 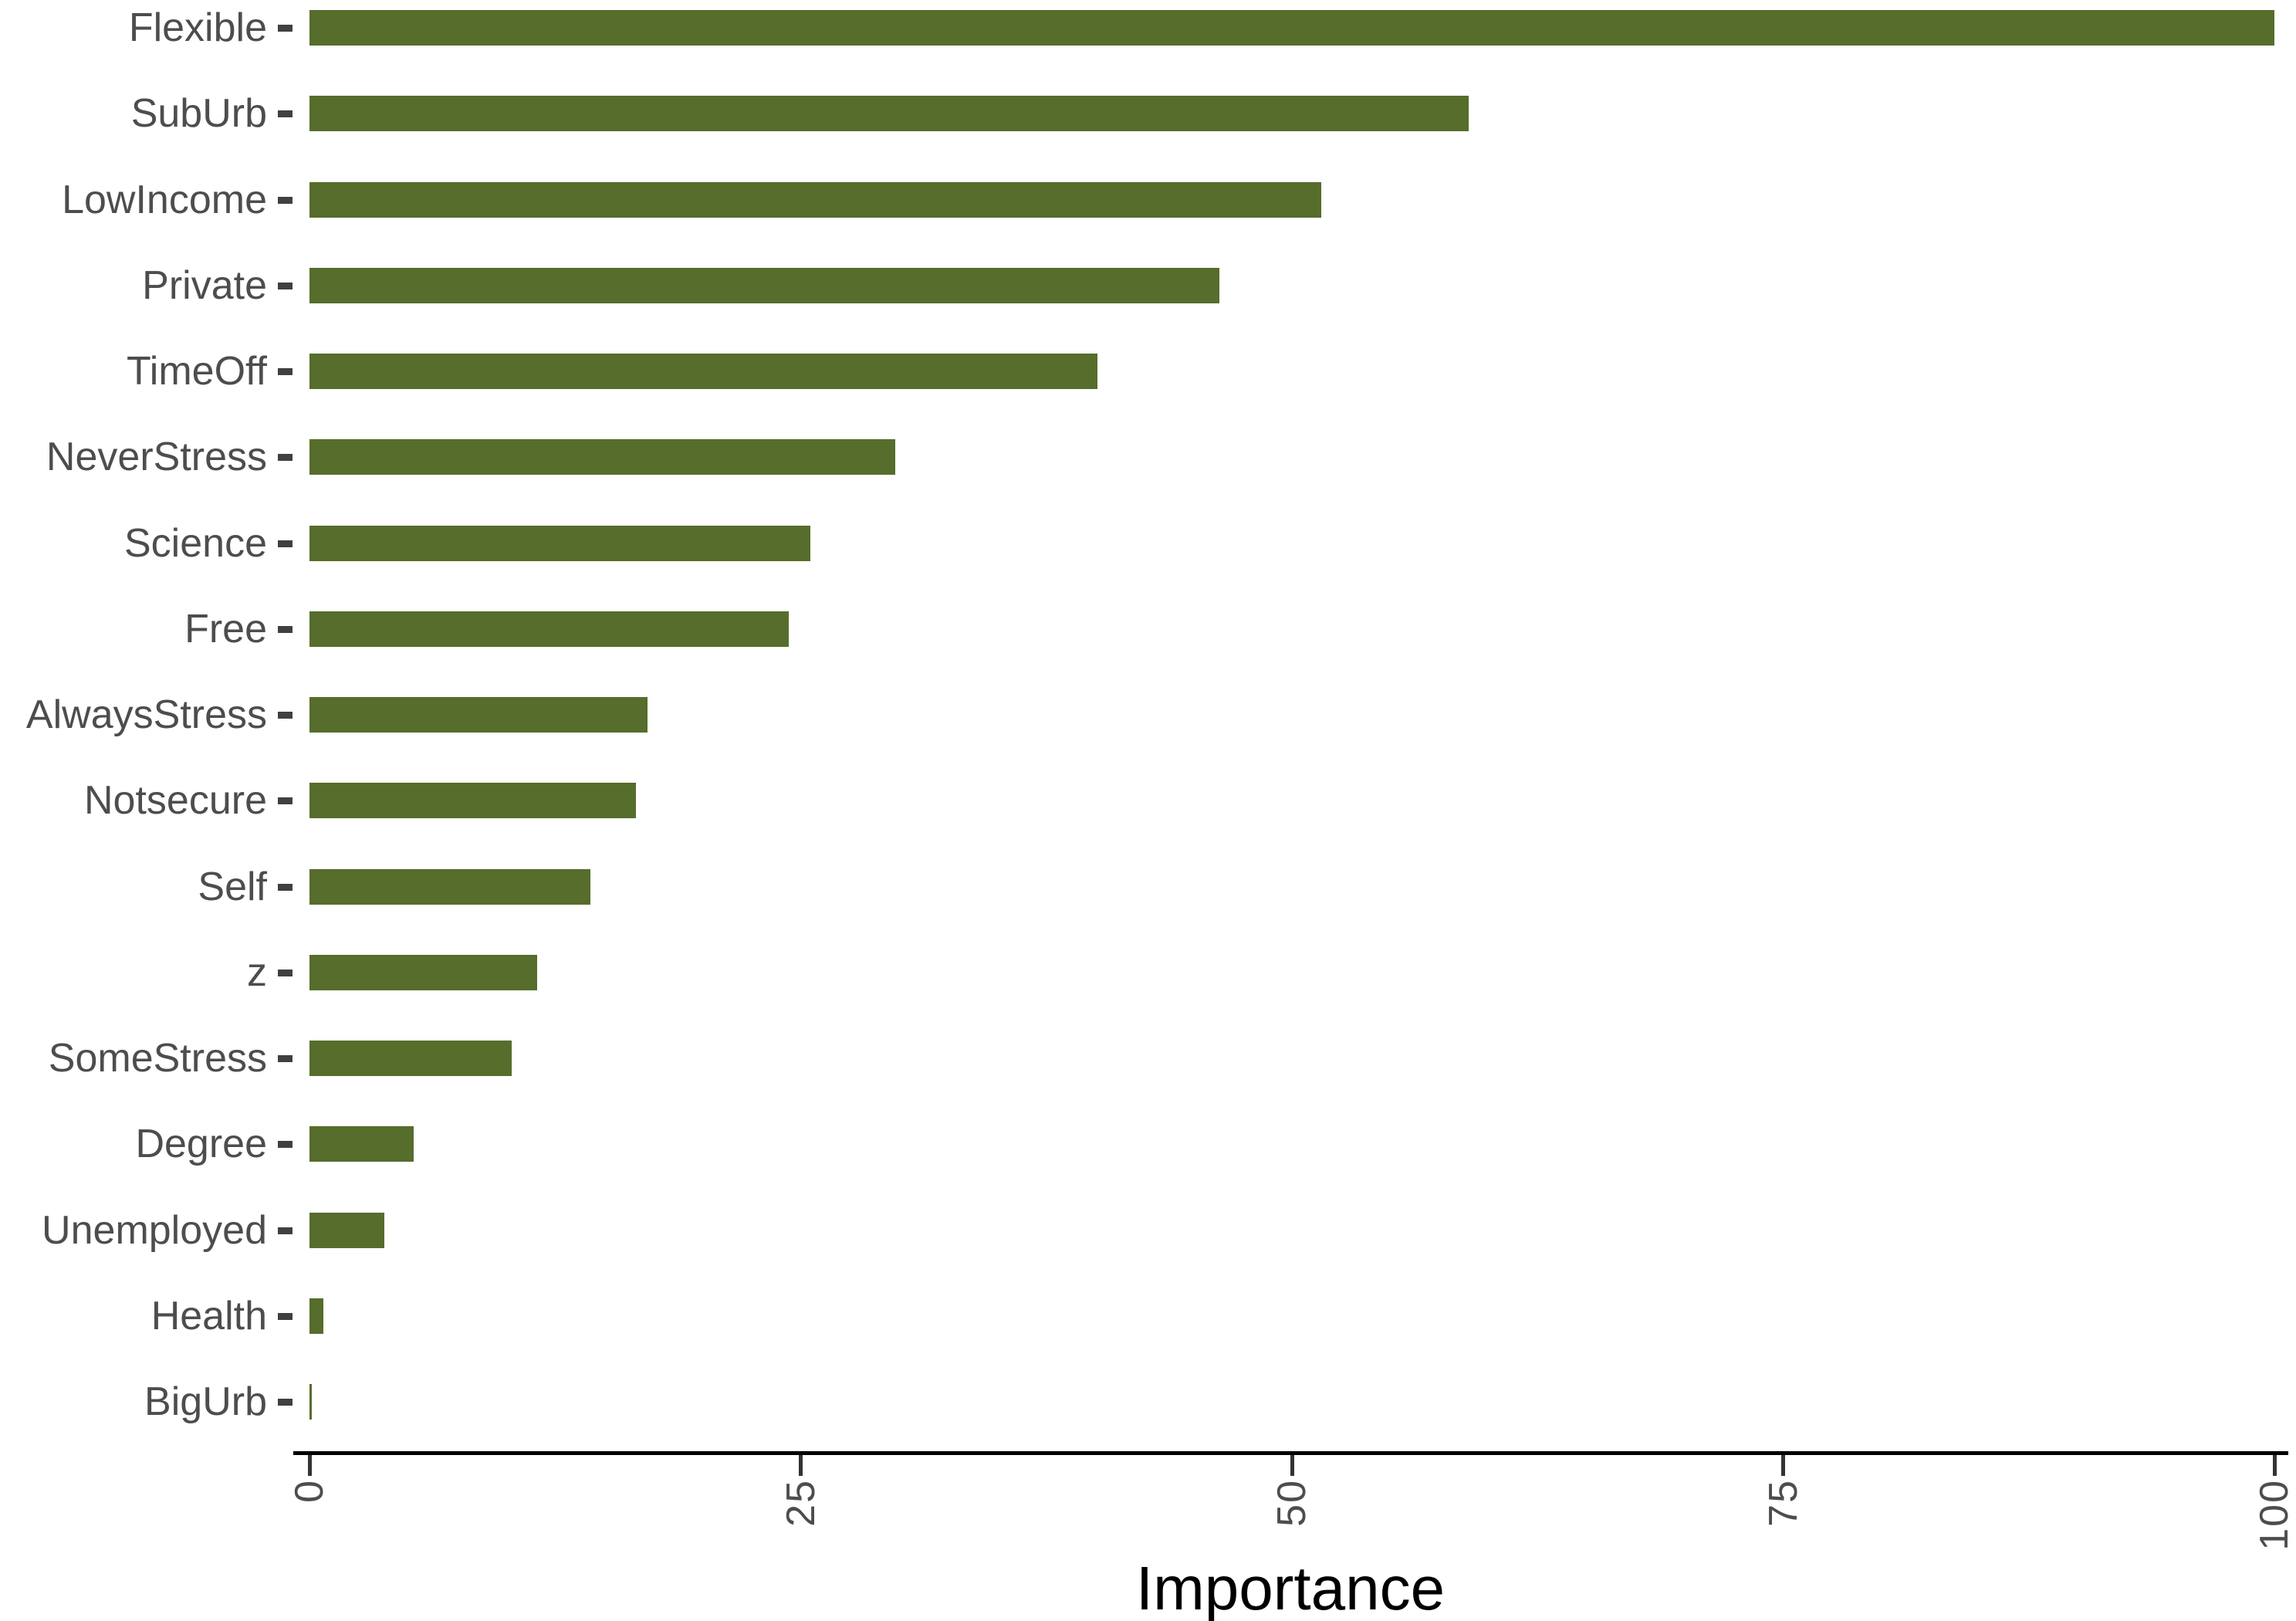 What do you see at coordinates (195, 543) in the screenshot?
I see `category-label: Science` at bounding box center [195, 543].